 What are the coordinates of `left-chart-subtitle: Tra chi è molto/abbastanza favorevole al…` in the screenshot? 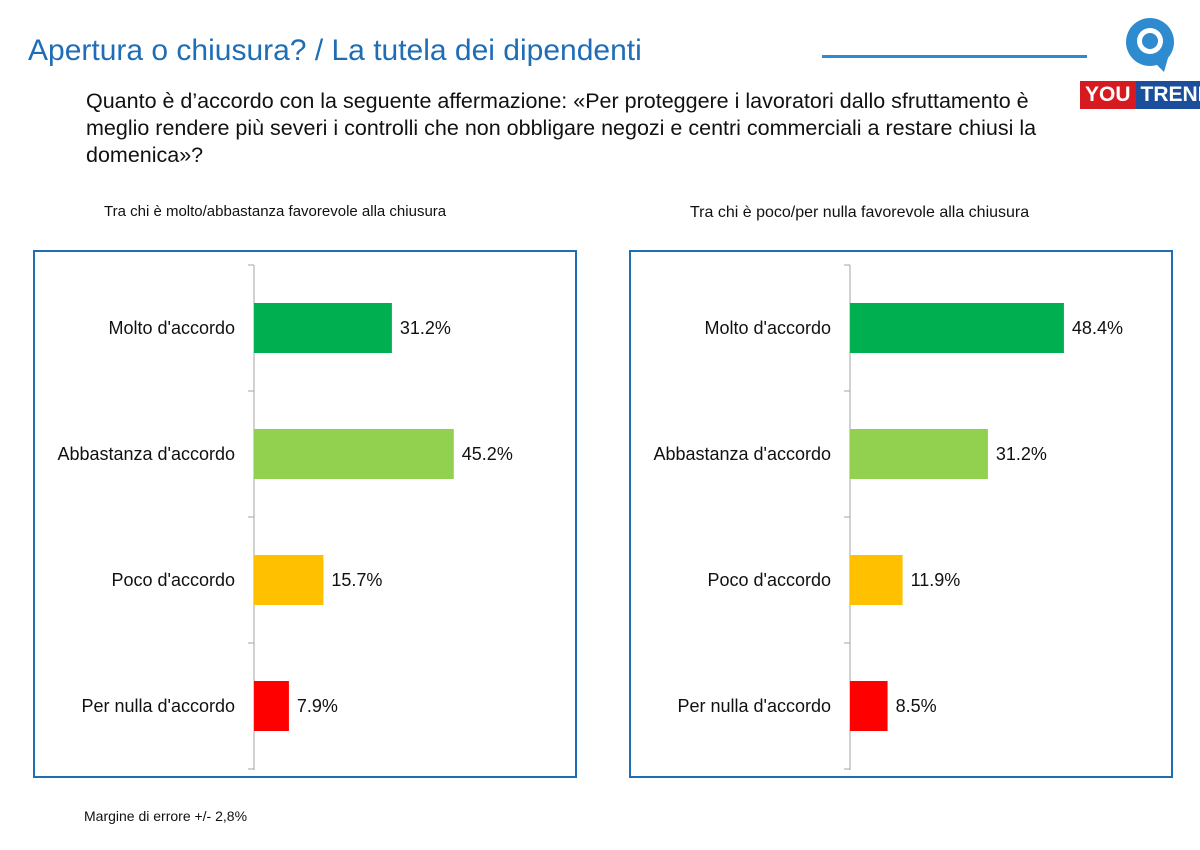 It's located at (275, 211).